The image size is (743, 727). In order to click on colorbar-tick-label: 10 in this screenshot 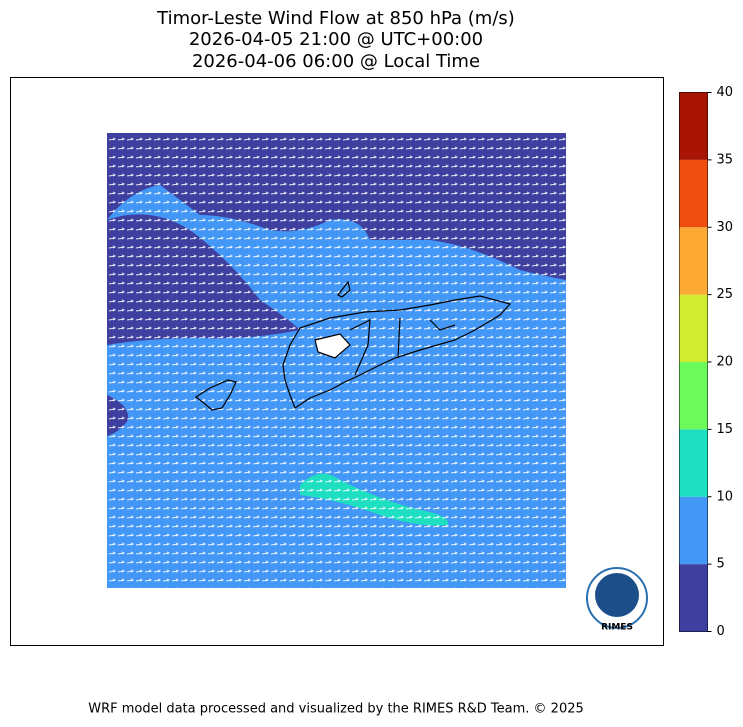, I will do `click(725, 496)`.